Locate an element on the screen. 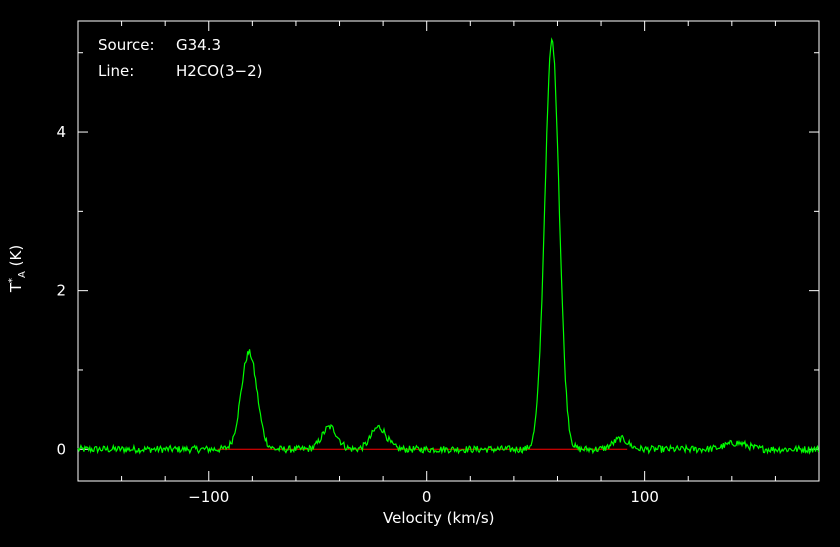 Image resolution: width=840 pixels, height=547 pixels. y-axis-label: T*A (K) is located at coordinates (17, 268).